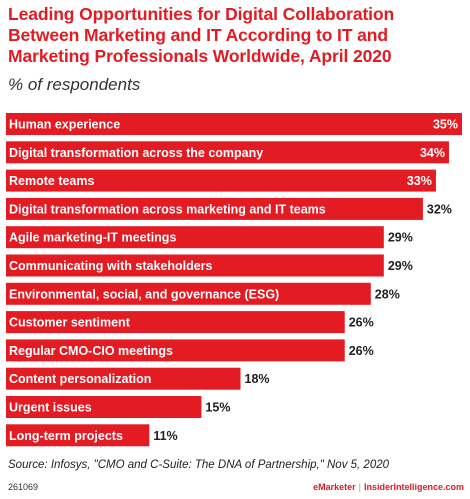 The width and height of the screenshot is (470, 499). What do you see at coordinates (387, 294) in the screenshot?
I see `value-label-7: 28%` at bounding box center [387, 294].